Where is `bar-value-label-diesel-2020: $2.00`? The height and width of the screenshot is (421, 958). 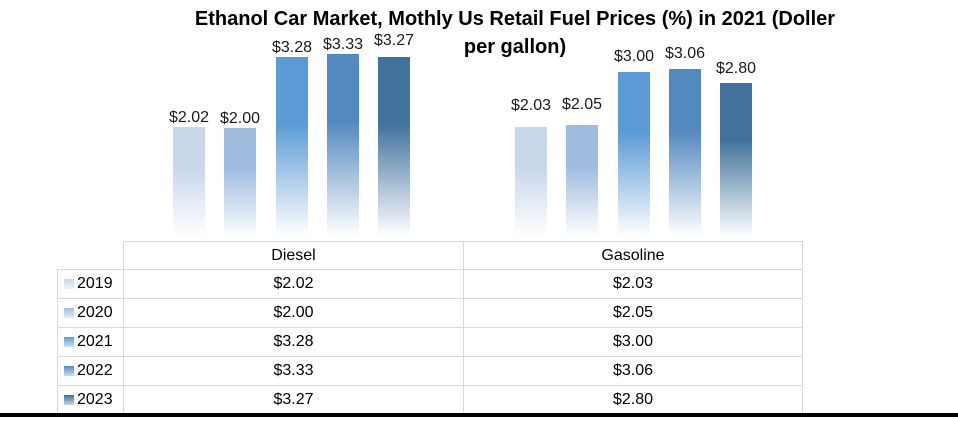 bar-value-label-diesel-2020: $2.00 is located at coordinates (240, 118).